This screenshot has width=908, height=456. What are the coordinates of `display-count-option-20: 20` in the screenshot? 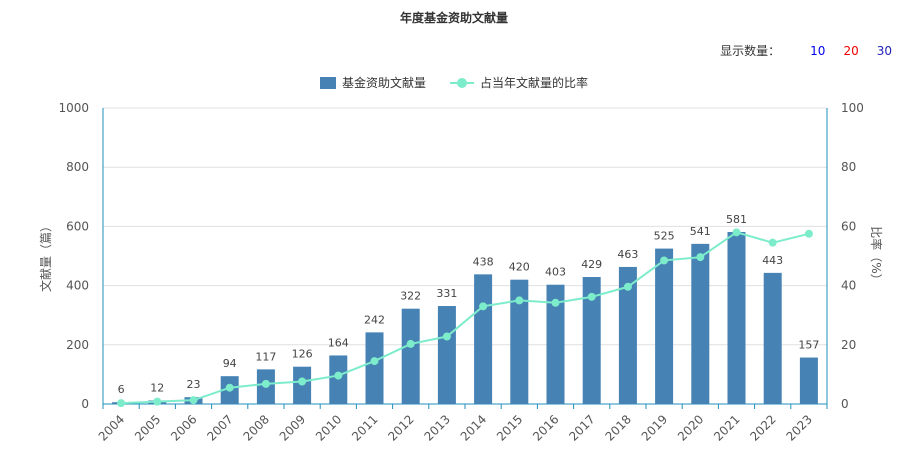 It's located at (851, 50).